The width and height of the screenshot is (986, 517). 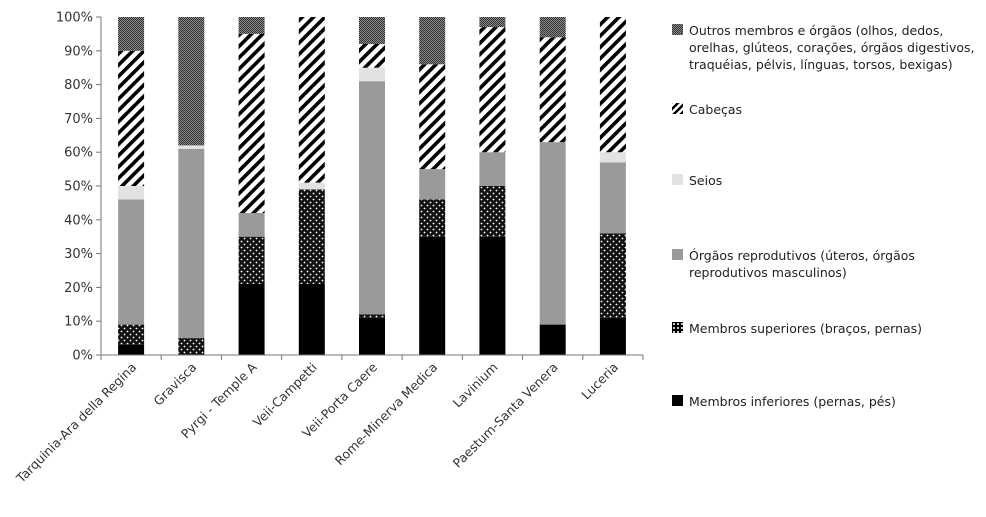 I want to click on y-tick-label: 50%, so click(x=78, y=187).